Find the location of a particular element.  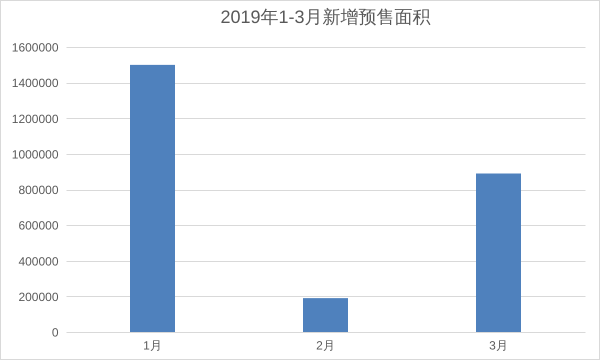

y-tick-label: 1600000 is located at coordinates (35, 47).